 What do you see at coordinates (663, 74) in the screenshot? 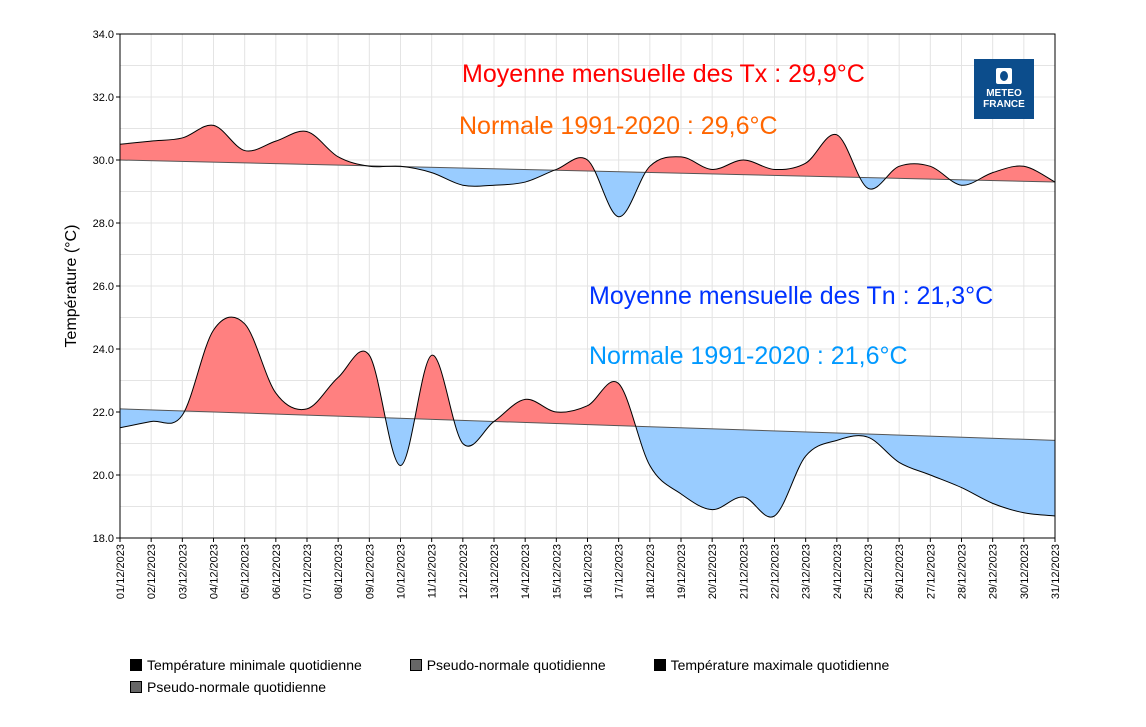
I see `annotation-tx-mean: Moyenne mensuelle des Tx : 29,9°C` at bounding box center [663, 74].